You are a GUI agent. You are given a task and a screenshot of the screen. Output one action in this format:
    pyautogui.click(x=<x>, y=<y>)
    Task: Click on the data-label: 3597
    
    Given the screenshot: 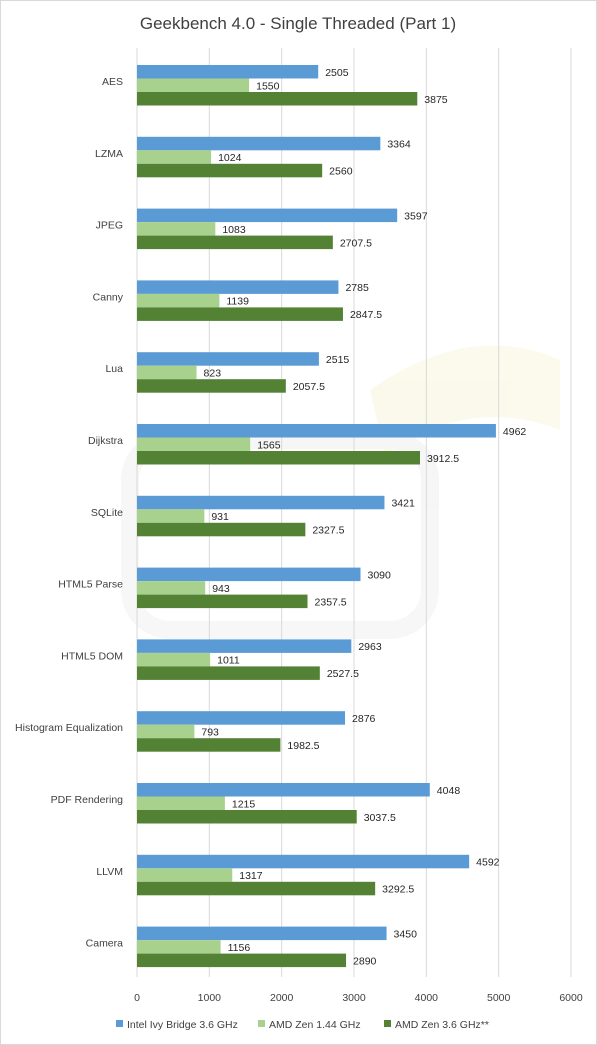 What is the action you would take?
    pyautogui.click(x=416, y=216)
    